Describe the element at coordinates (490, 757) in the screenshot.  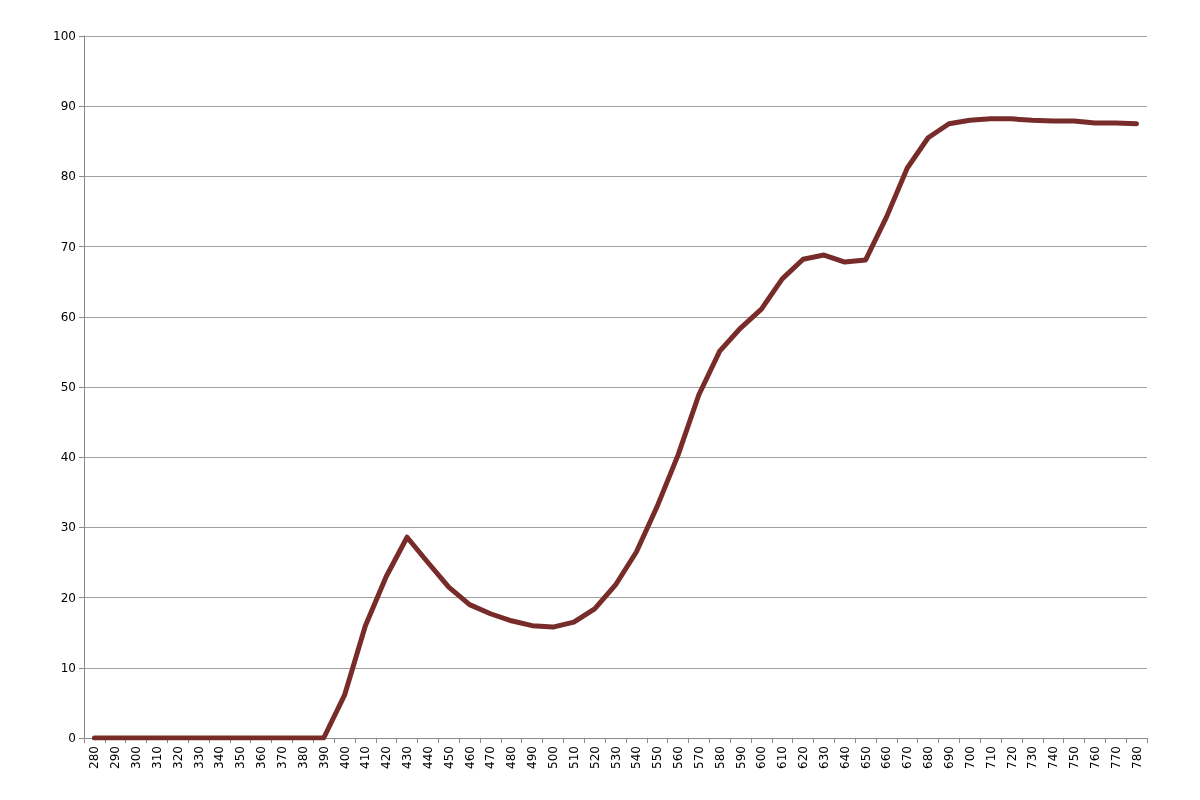
I see `x-tick-label: 470` at that location.